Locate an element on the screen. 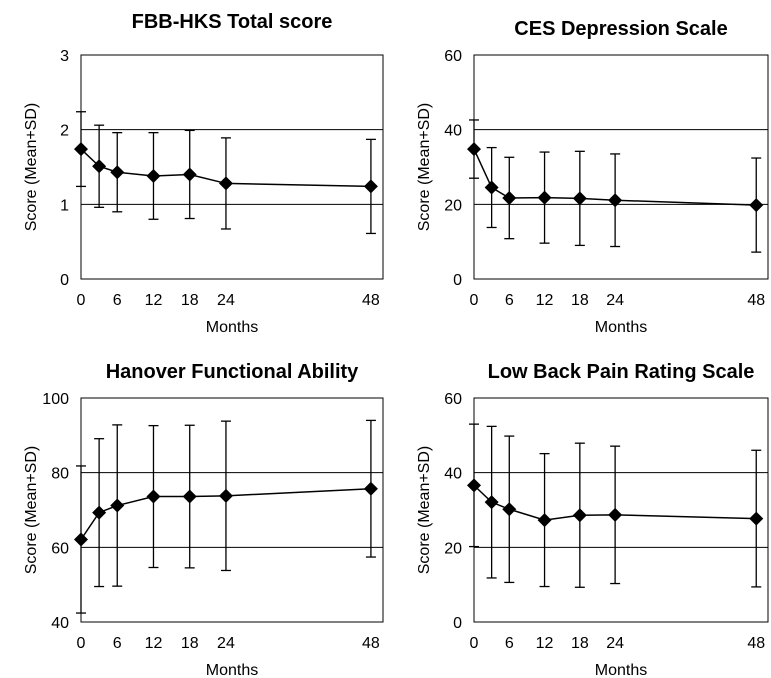 Image resolution: width=771 pixels, height=678 pixels. chart-1-xtick-label: 48 is located at coordinates (371, 300).